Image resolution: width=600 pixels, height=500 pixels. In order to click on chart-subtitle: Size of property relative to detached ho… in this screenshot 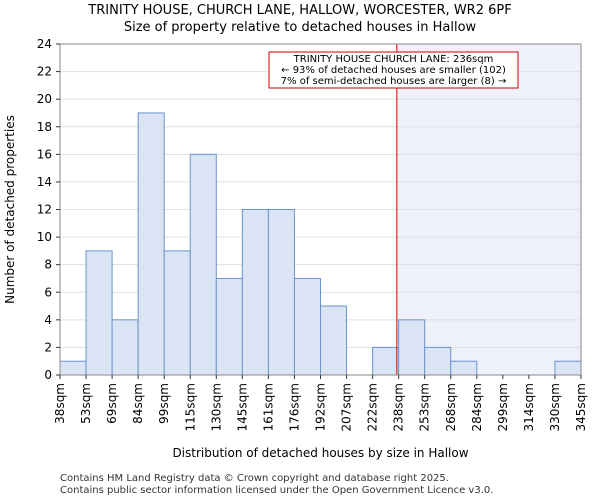, I will do `click(300, 27)`.